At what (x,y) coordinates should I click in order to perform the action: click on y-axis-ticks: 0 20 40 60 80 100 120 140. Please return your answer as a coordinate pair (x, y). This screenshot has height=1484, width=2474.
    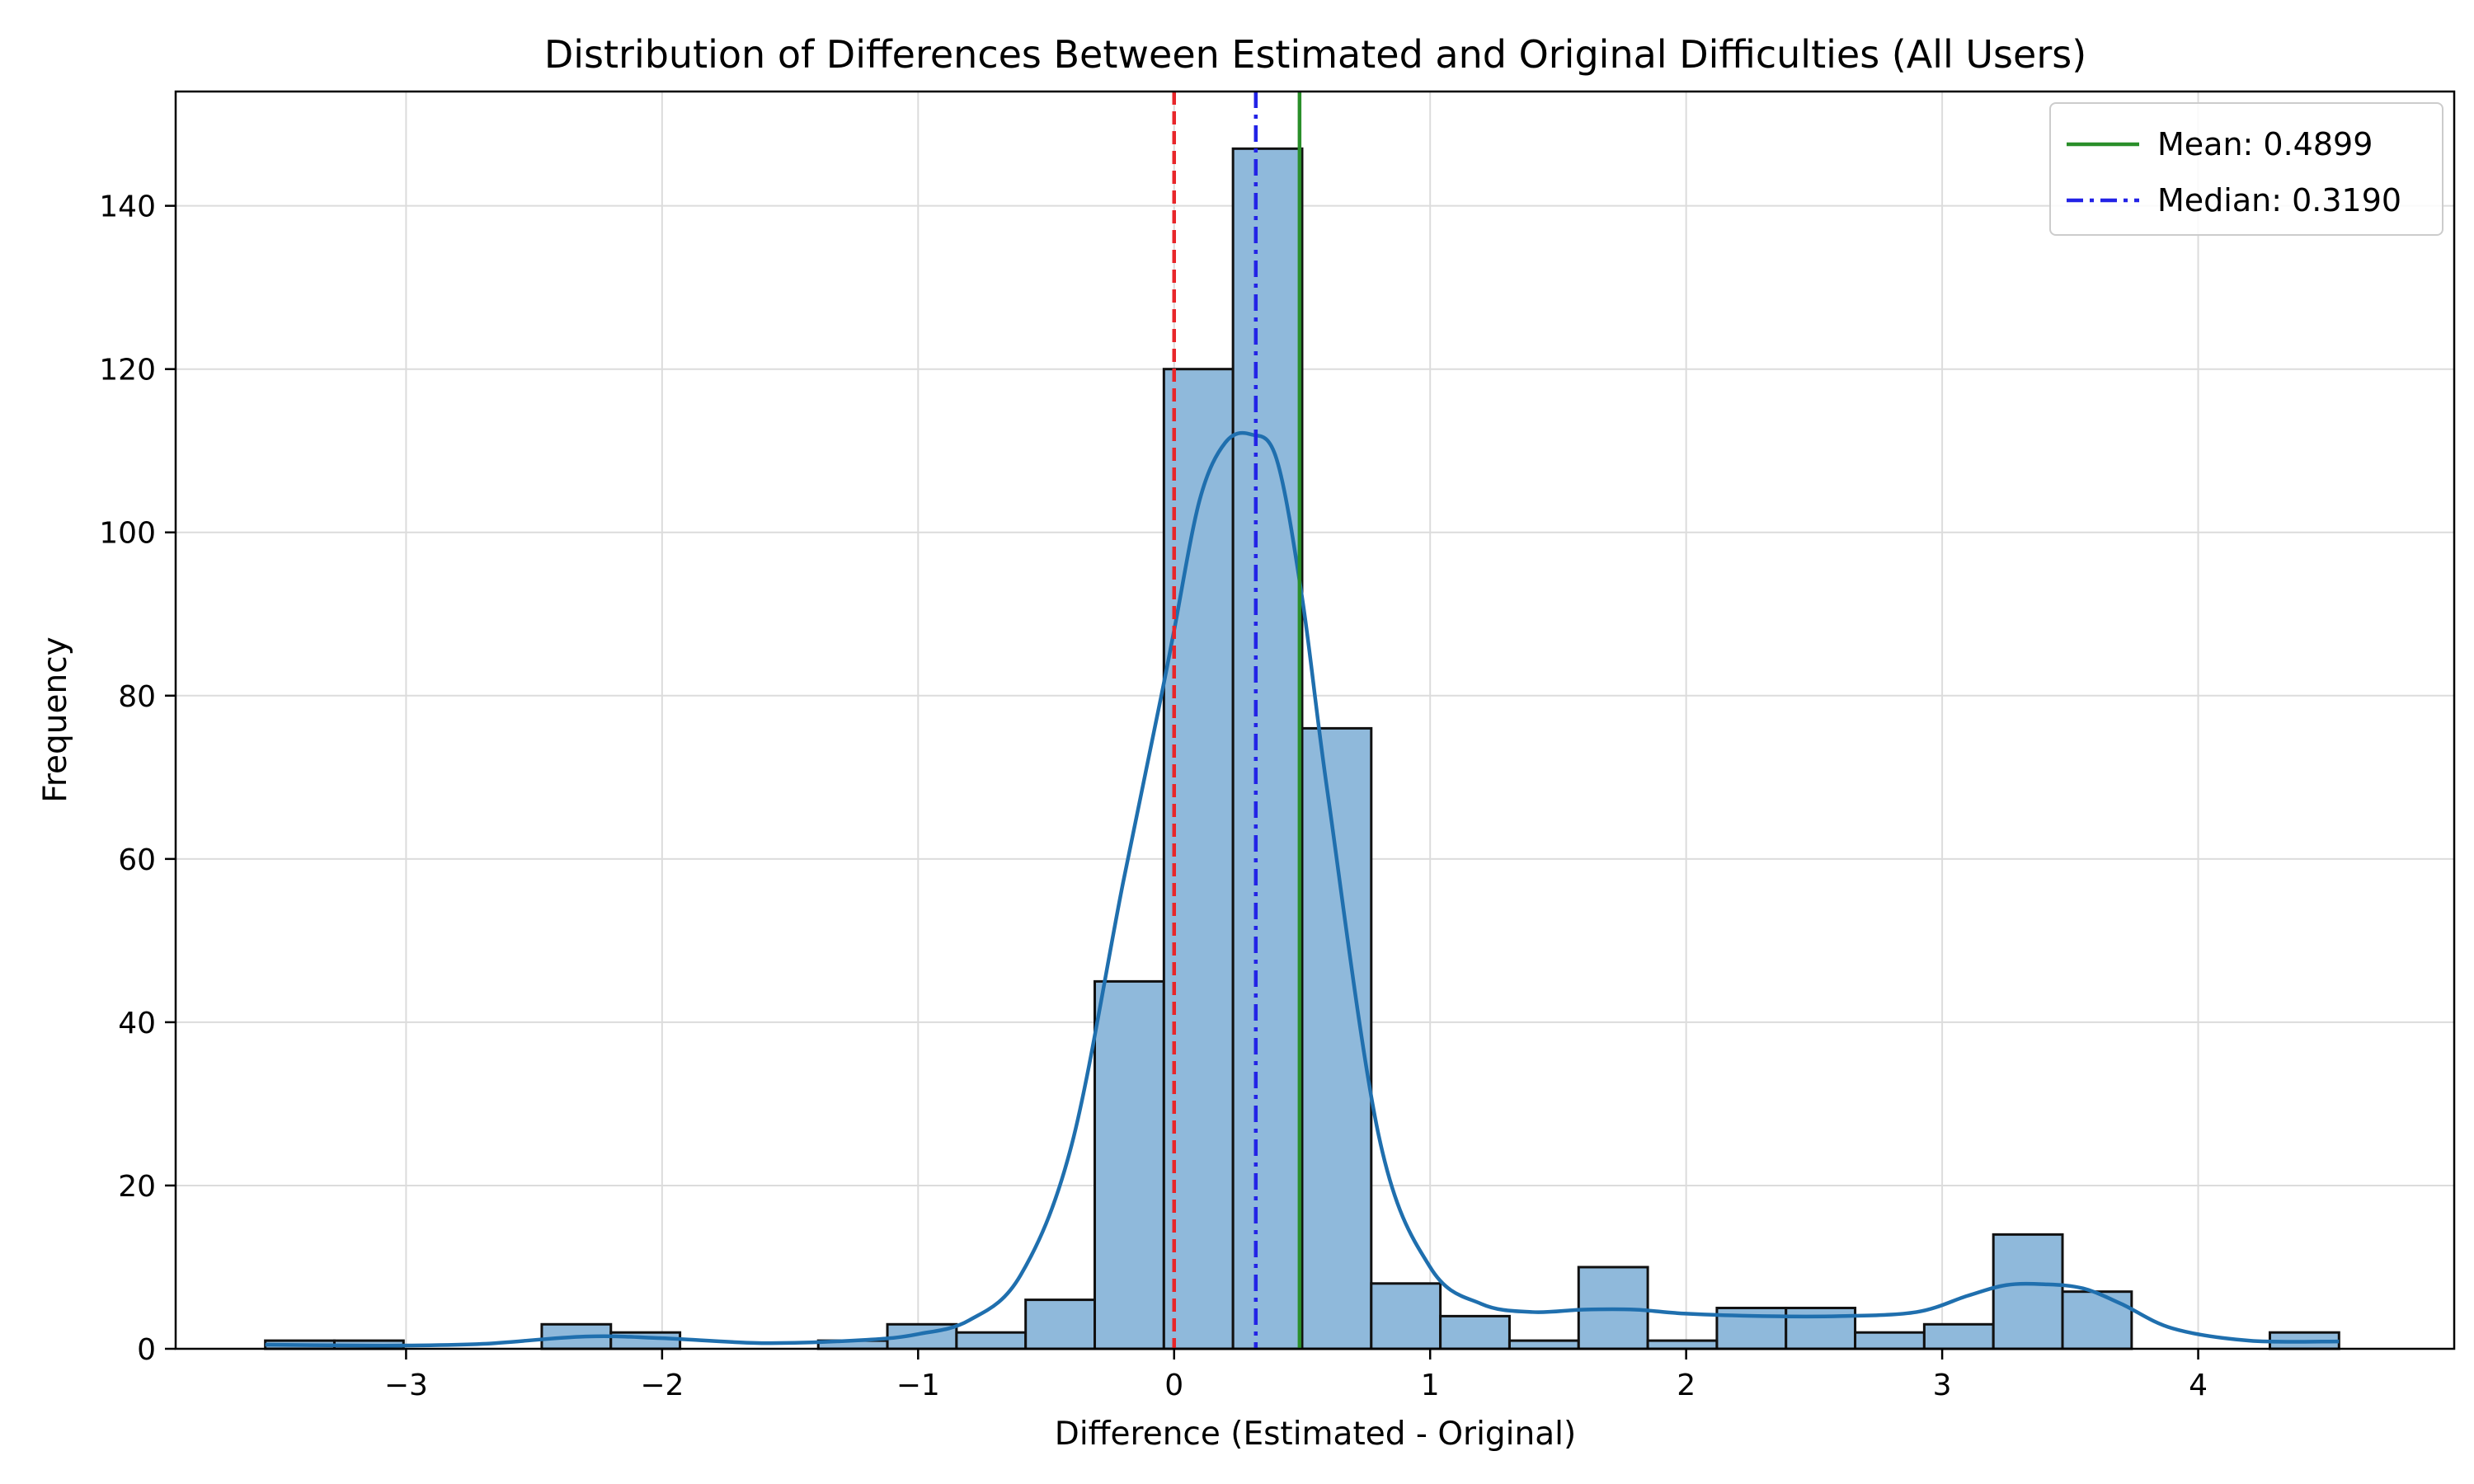
    Looking at the image, I should click on (137, 778).